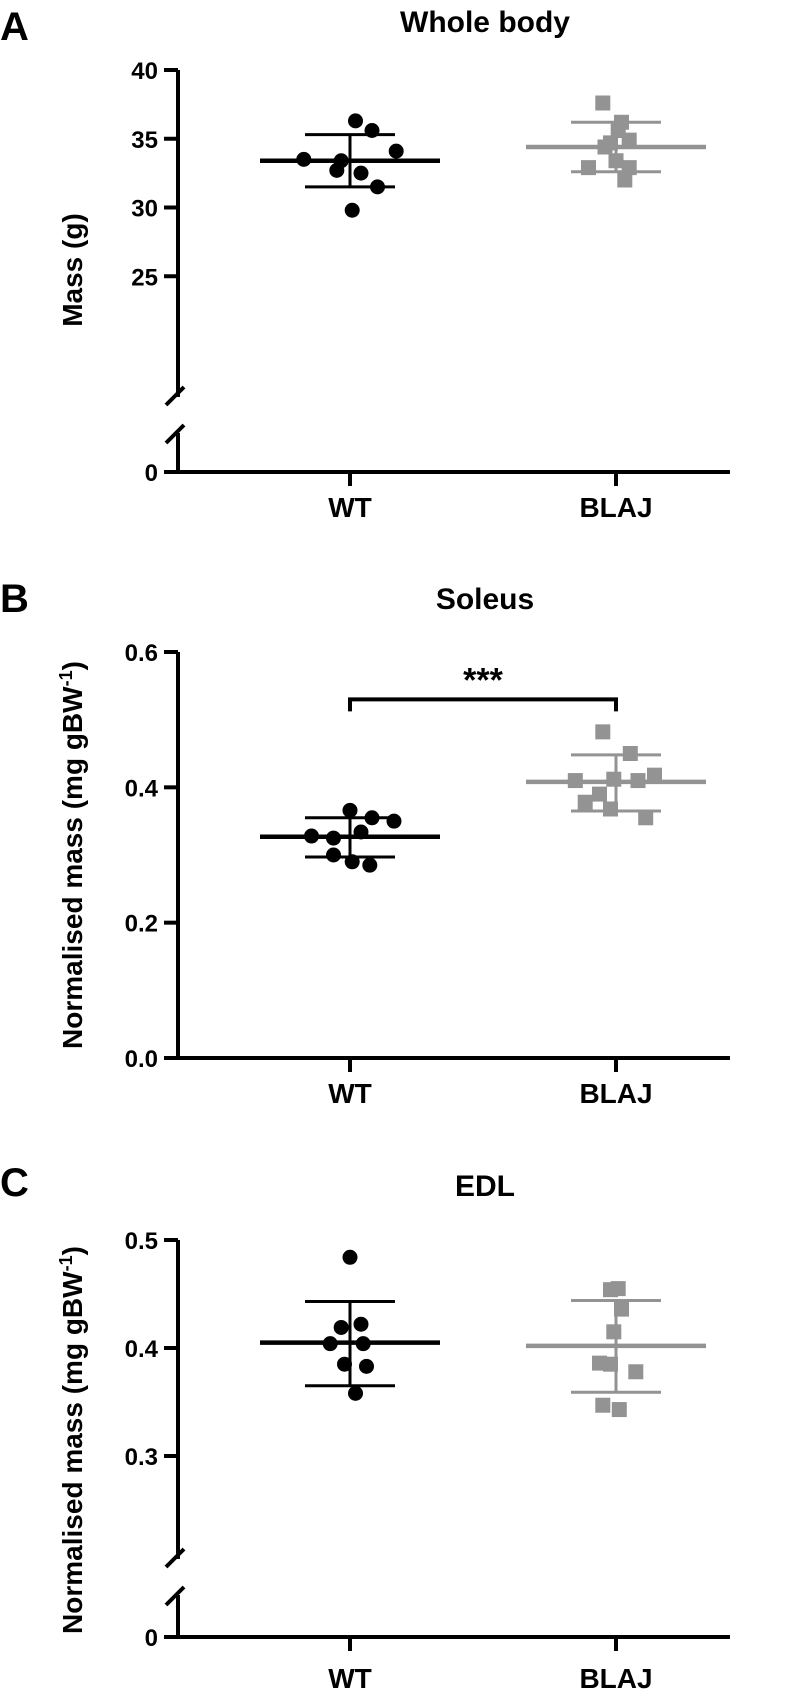 This screenshot has height=1700, width=790. What do you see at coordinates (14, 27) in the screenshot?
I see `panel-letter: A` at bounding box center [14, 27].